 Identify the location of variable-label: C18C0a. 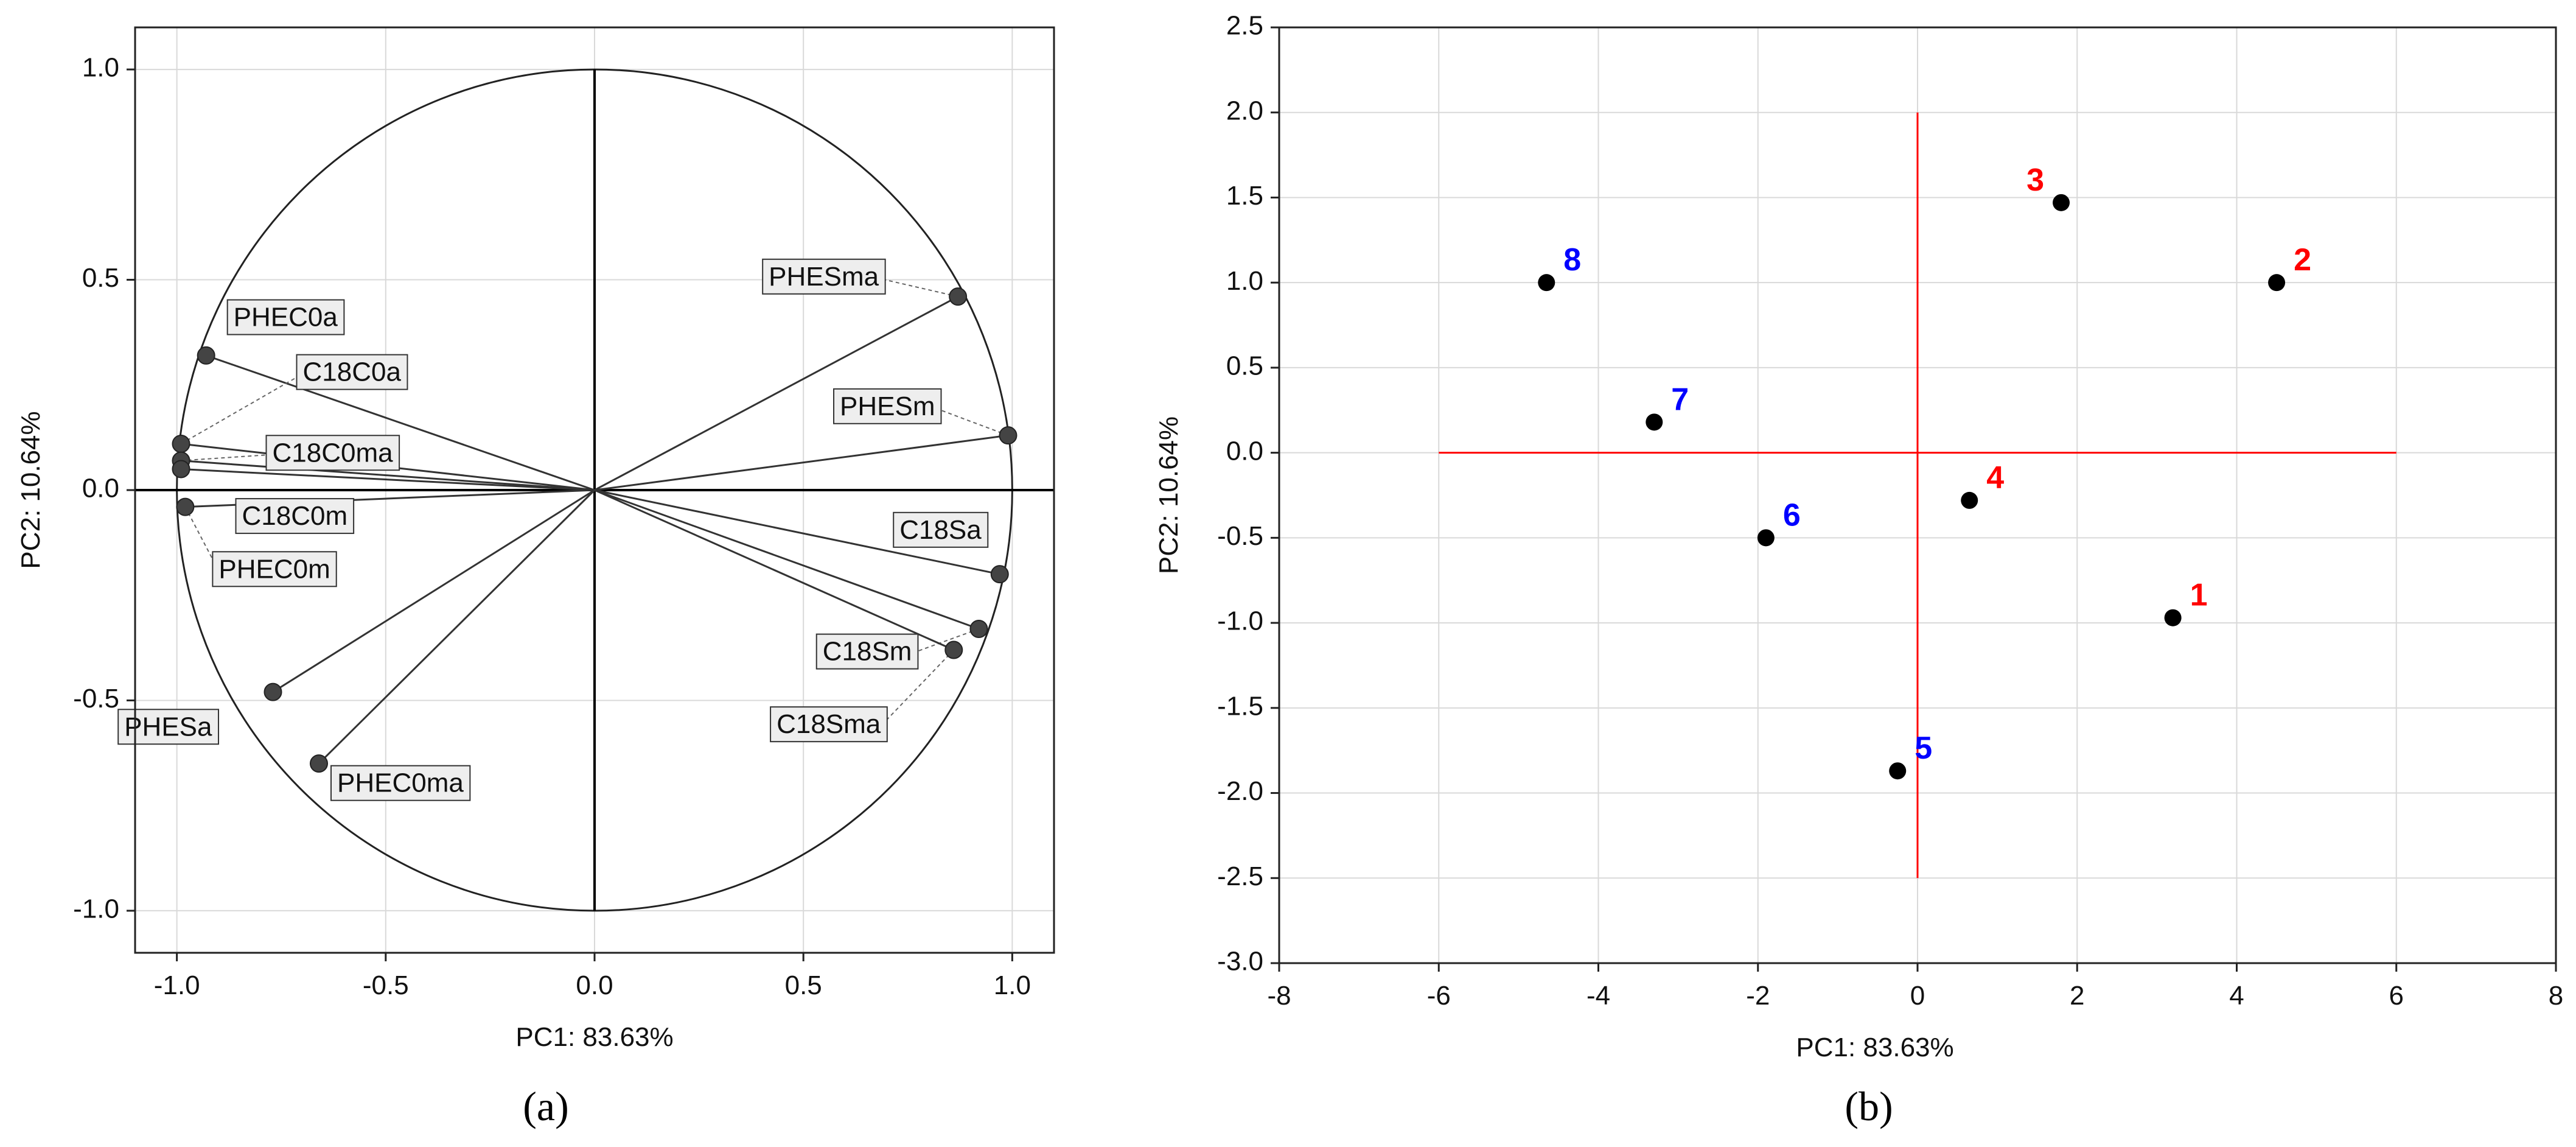
(352, 372).